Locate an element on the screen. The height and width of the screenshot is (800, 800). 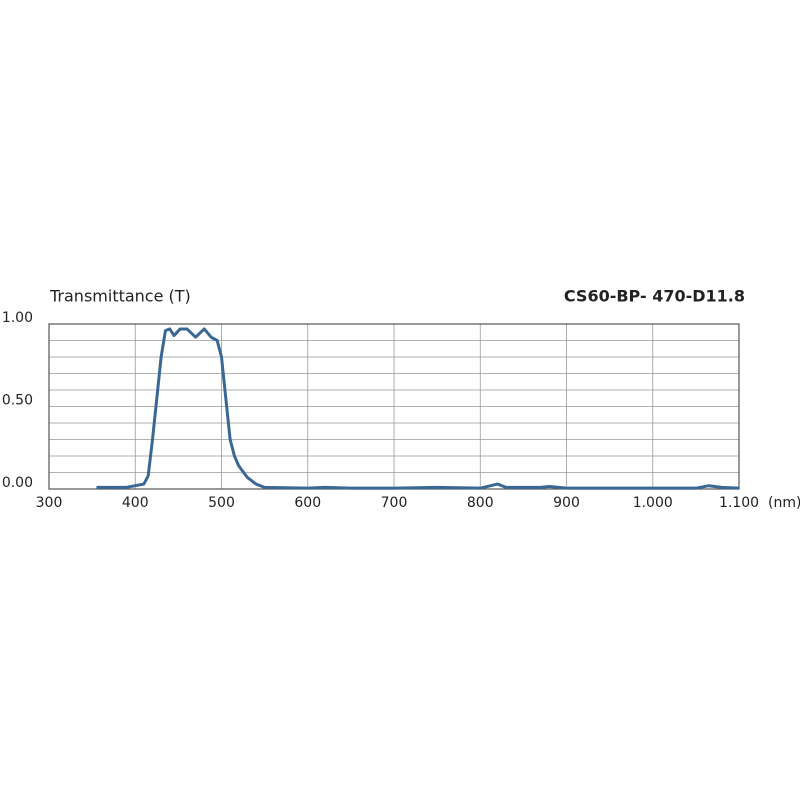
x-tick-label: 300 is located at coordinates (49, 503).